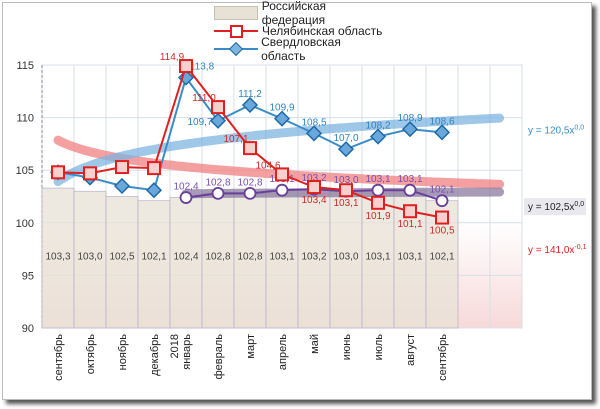 Image resolution: width=600 pixels, height=409 pixels. I want to click on line-data-label: 102,4, so click(185, 187).